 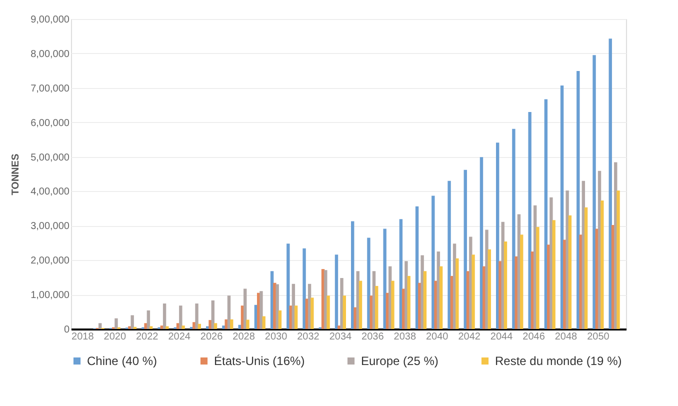 What do you see at coordinates (276, 337) in the screenshot?
I see `x-tick-label: 2030` at bounding box center [276, 337].